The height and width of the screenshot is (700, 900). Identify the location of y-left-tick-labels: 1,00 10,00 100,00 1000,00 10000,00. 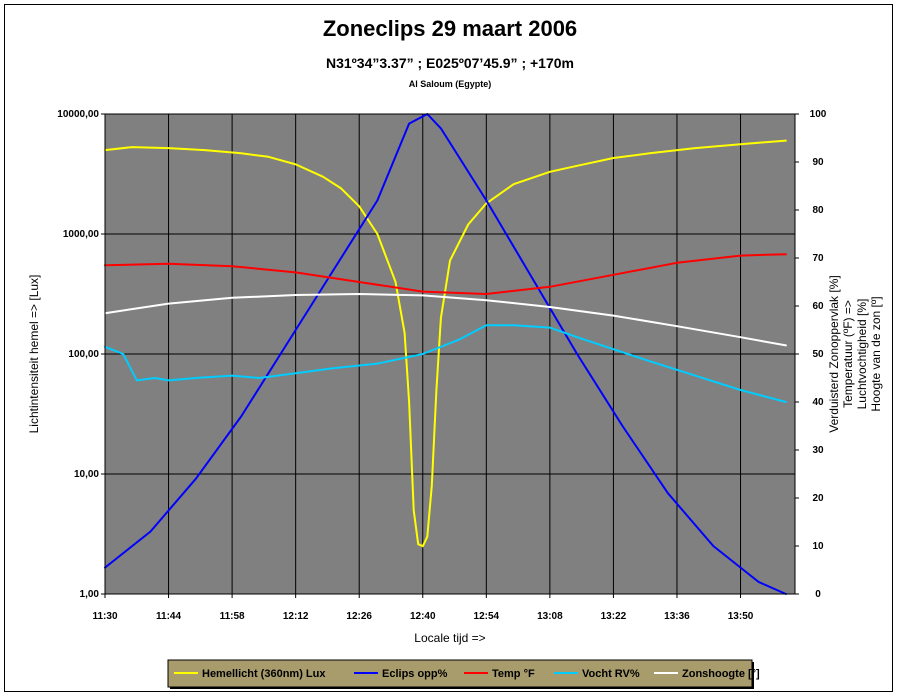
(81, 354).